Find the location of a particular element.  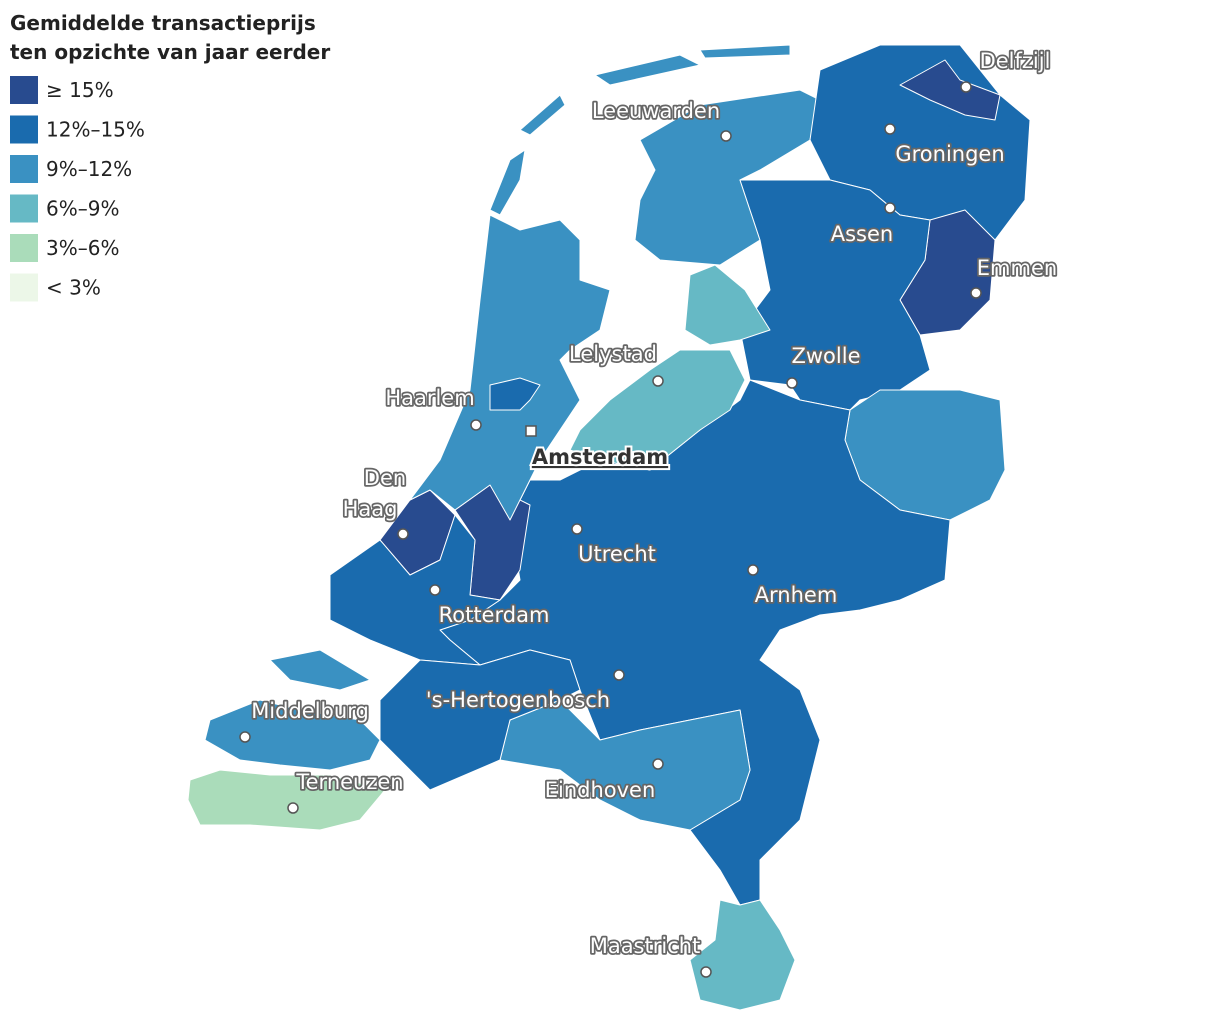

legend-label: 9%–12% is located at coordinates (89, 169).